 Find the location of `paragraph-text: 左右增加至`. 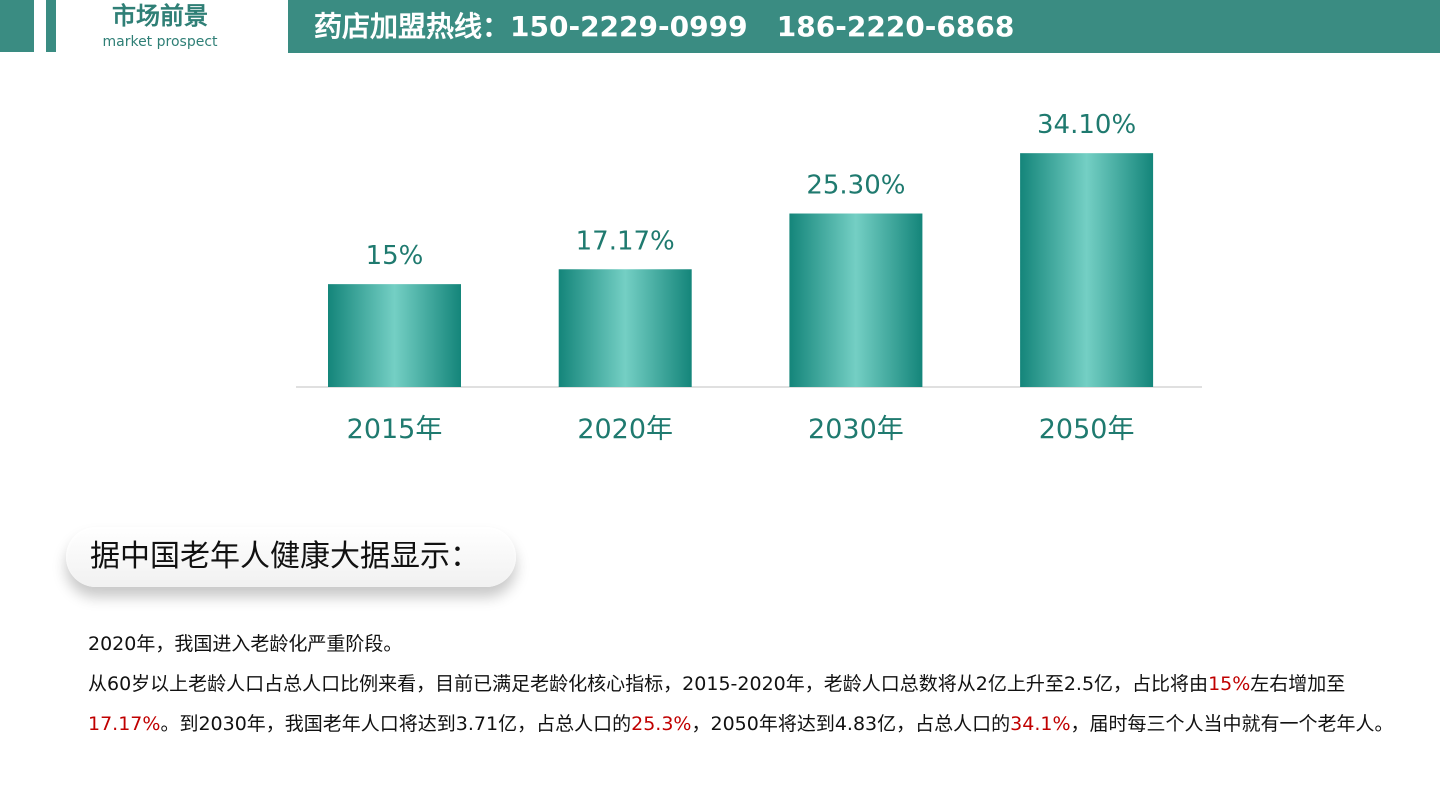

paragraph-text: 左右增加至 is located at coordinates (1298, 684).